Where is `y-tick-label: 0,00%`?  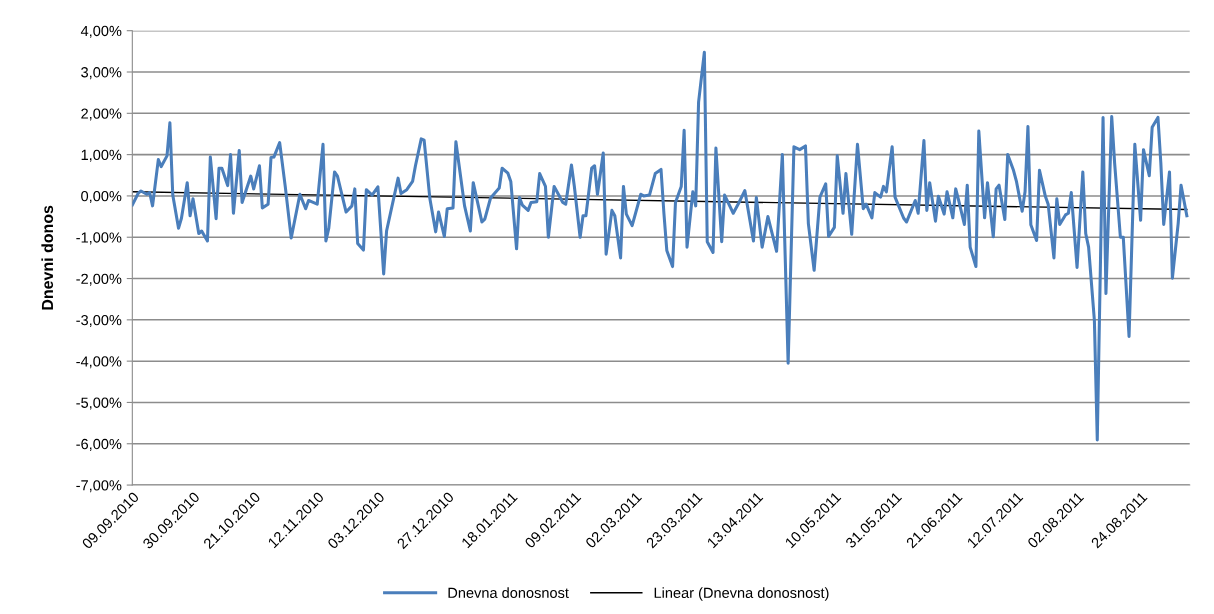 y-tick-label: 0,00% is located at coordinates (101, 197).